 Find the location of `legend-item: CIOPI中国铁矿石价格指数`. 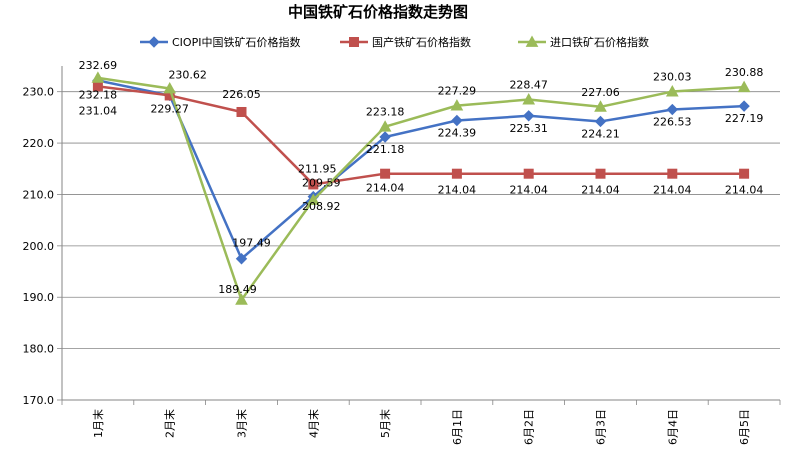

legend-item: CIOPI中国铁矿石价格指数 is located at coordinates (220, 42).